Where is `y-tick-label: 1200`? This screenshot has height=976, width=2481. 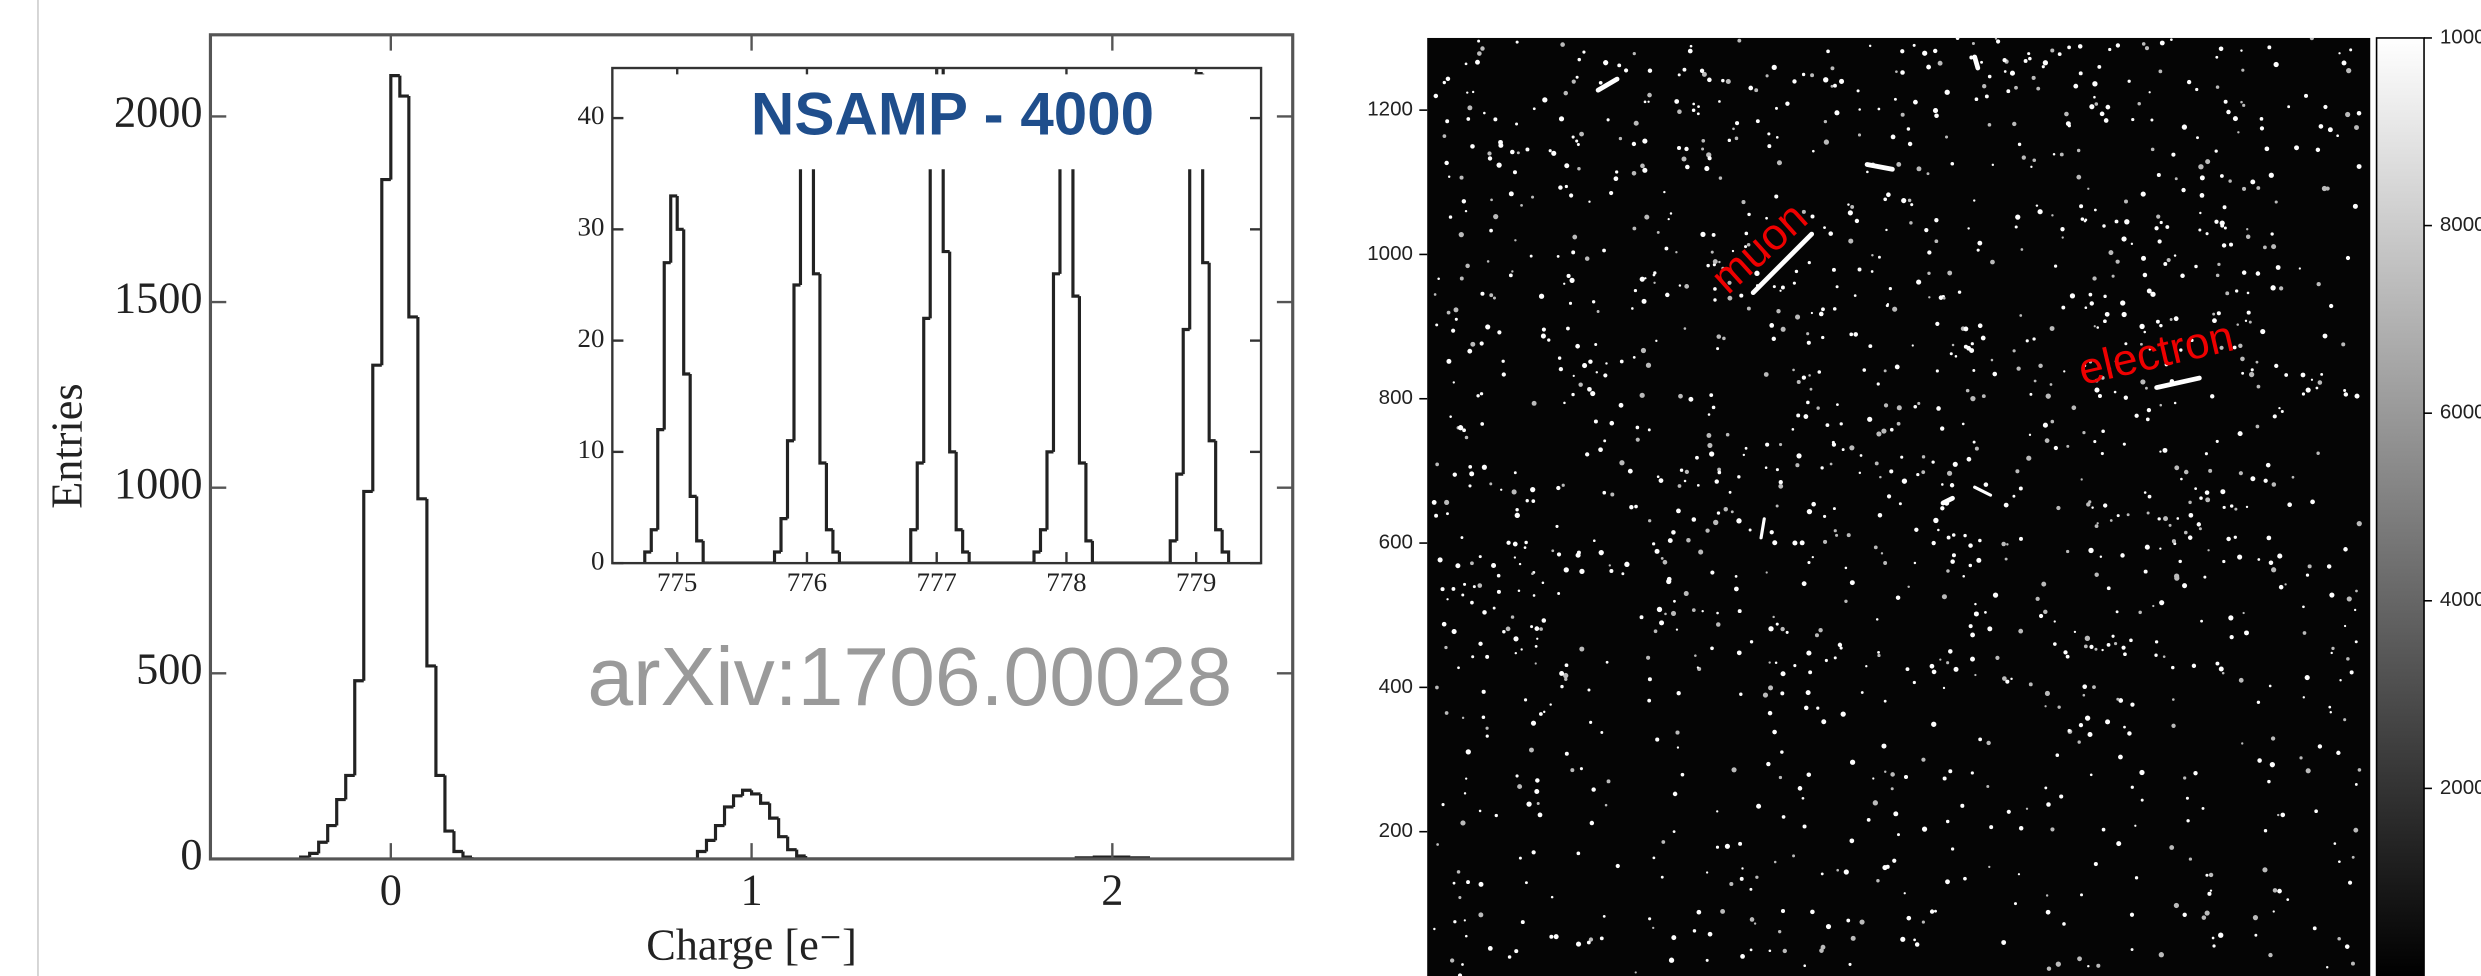
y-tick-label: 1200 is located at coordinates (1390, 109).